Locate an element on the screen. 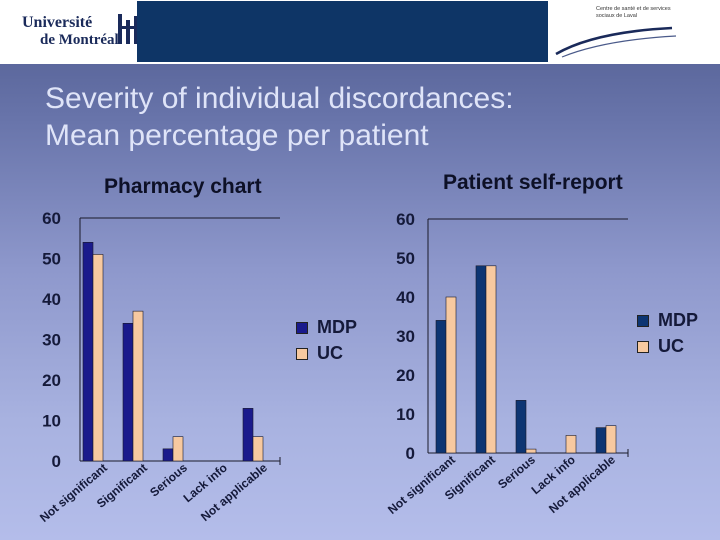  universite-de-montreal-logo: Université de Montréal is located at coordinates (80, 32).